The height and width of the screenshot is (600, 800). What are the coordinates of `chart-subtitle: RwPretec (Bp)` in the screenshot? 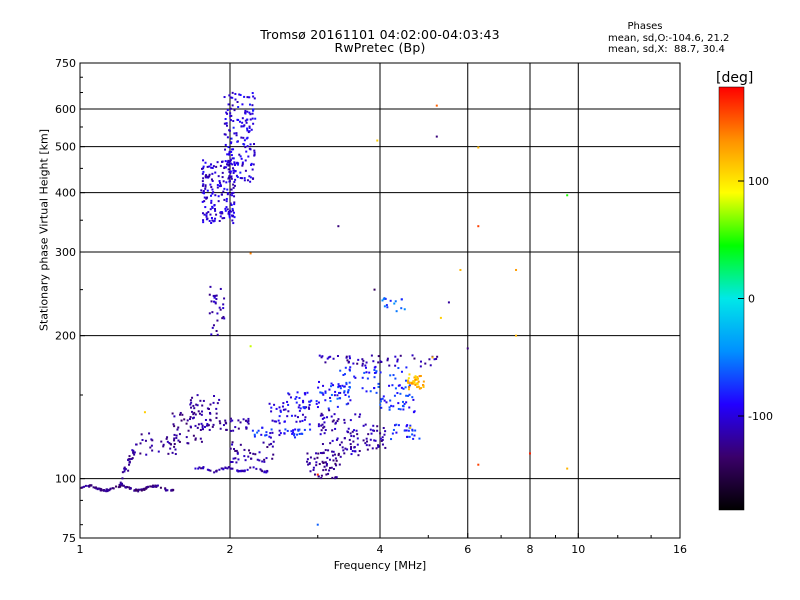 It's located at (380, 47).